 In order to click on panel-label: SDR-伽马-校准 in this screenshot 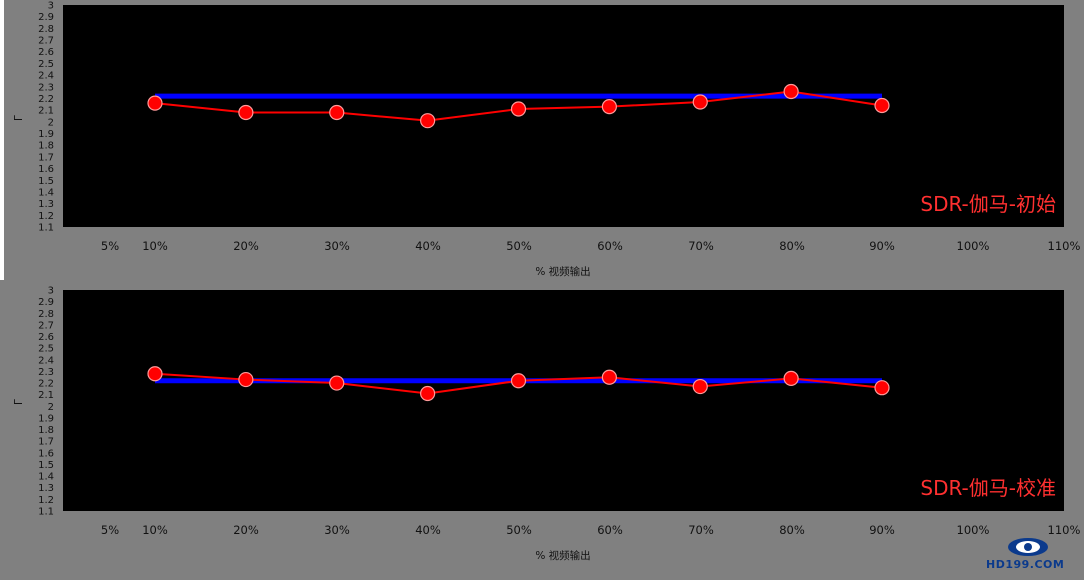, I will do `click(988, 488)`.